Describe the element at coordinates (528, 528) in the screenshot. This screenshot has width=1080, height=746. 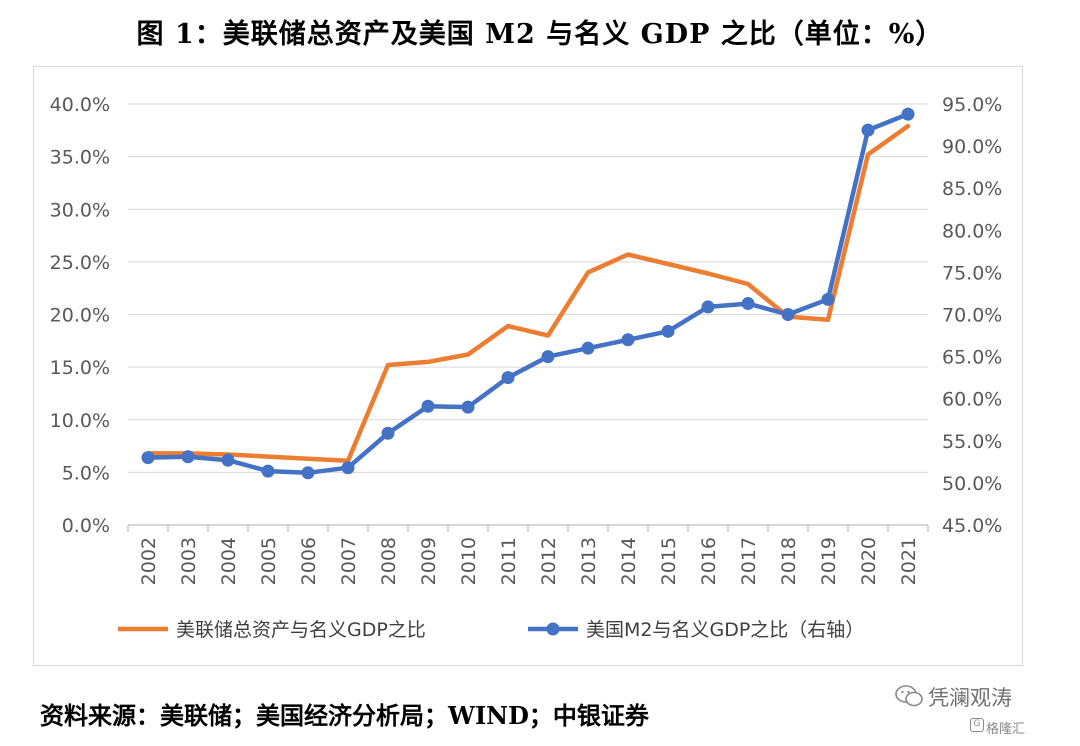
I see `x-axis` at that location.